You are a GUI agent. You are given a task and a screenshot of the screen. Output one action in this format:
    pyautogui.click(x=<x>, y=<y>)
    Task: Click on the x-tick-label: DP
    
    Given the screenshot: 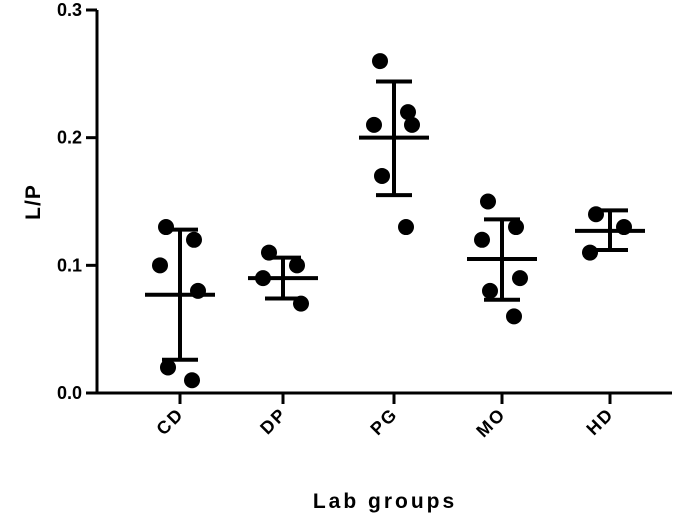 What is the action you would take?
    pyautogui.click(x=273, y=421)
    